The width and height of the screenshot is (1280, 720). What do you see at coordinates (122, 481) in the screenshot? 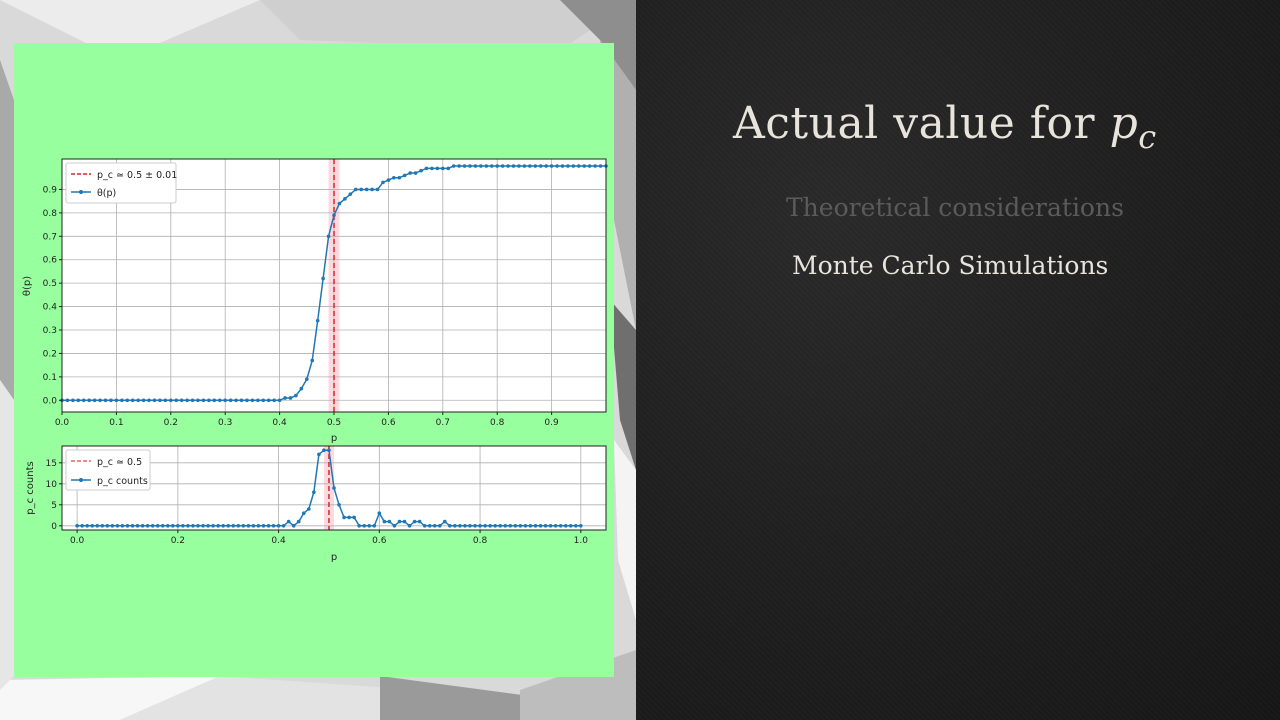
I see `bottom-legend-series-label: p_c counts` at bounding box center [122, 481].